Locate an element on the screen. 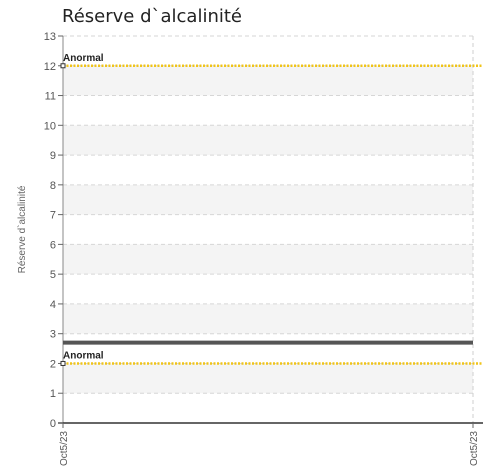  y-tick-label: 5 is located at coordinates (53, 275).